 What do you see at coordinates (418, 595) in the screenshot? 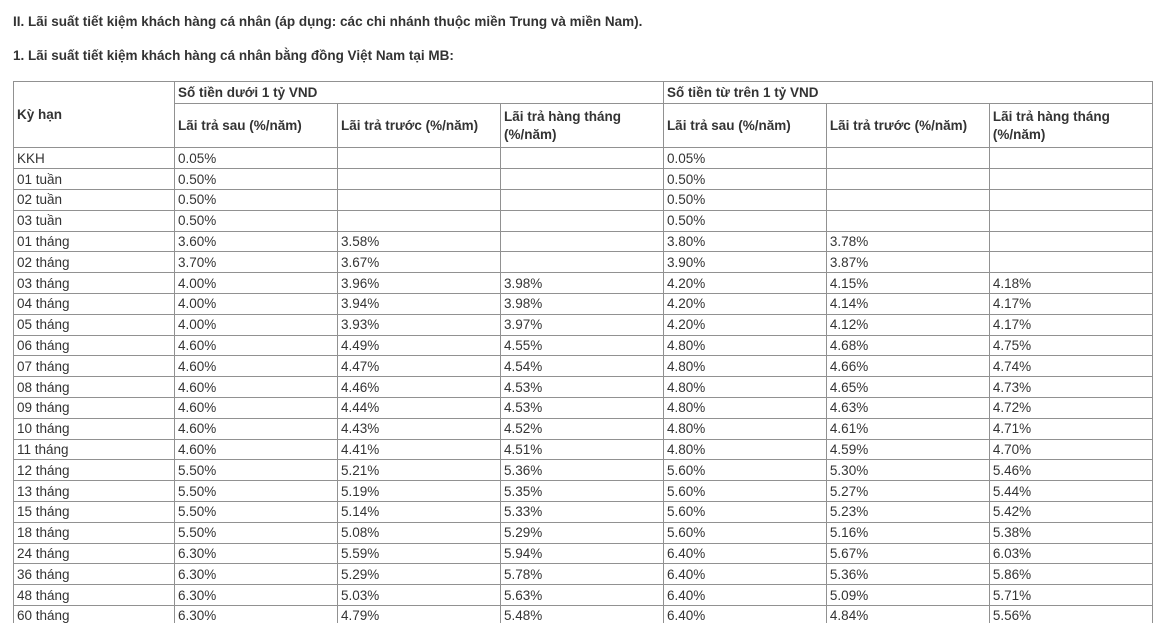
I see `rate-cell: 5.03%` at bounding box center [418, 595].